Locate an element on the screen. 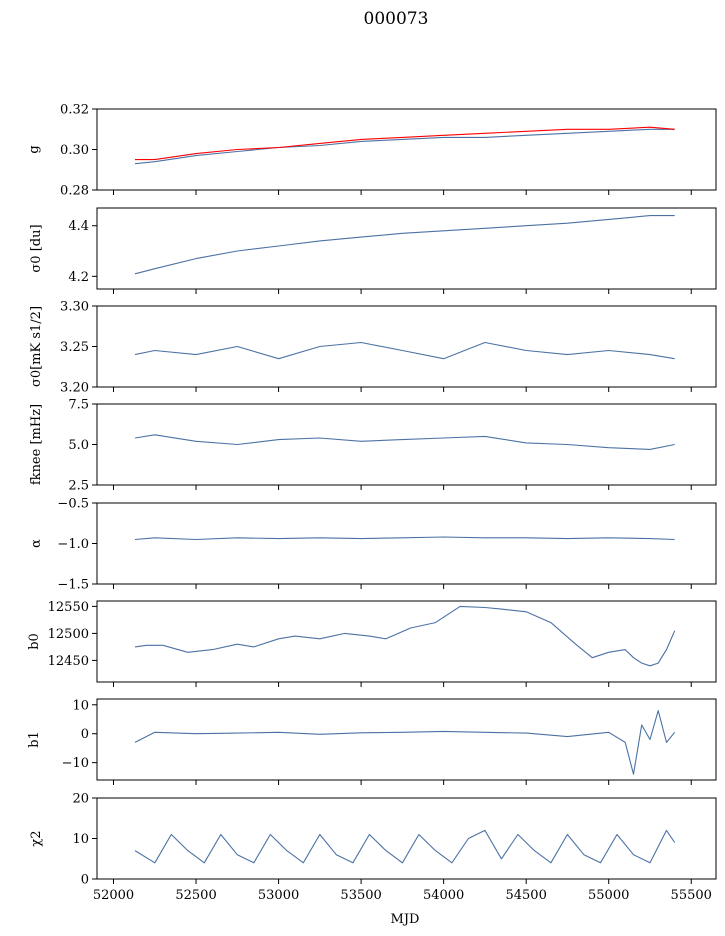 The width and height of the screenshot is (725, 936). x-axis-label: MJD is located at coordinates (405, 919).